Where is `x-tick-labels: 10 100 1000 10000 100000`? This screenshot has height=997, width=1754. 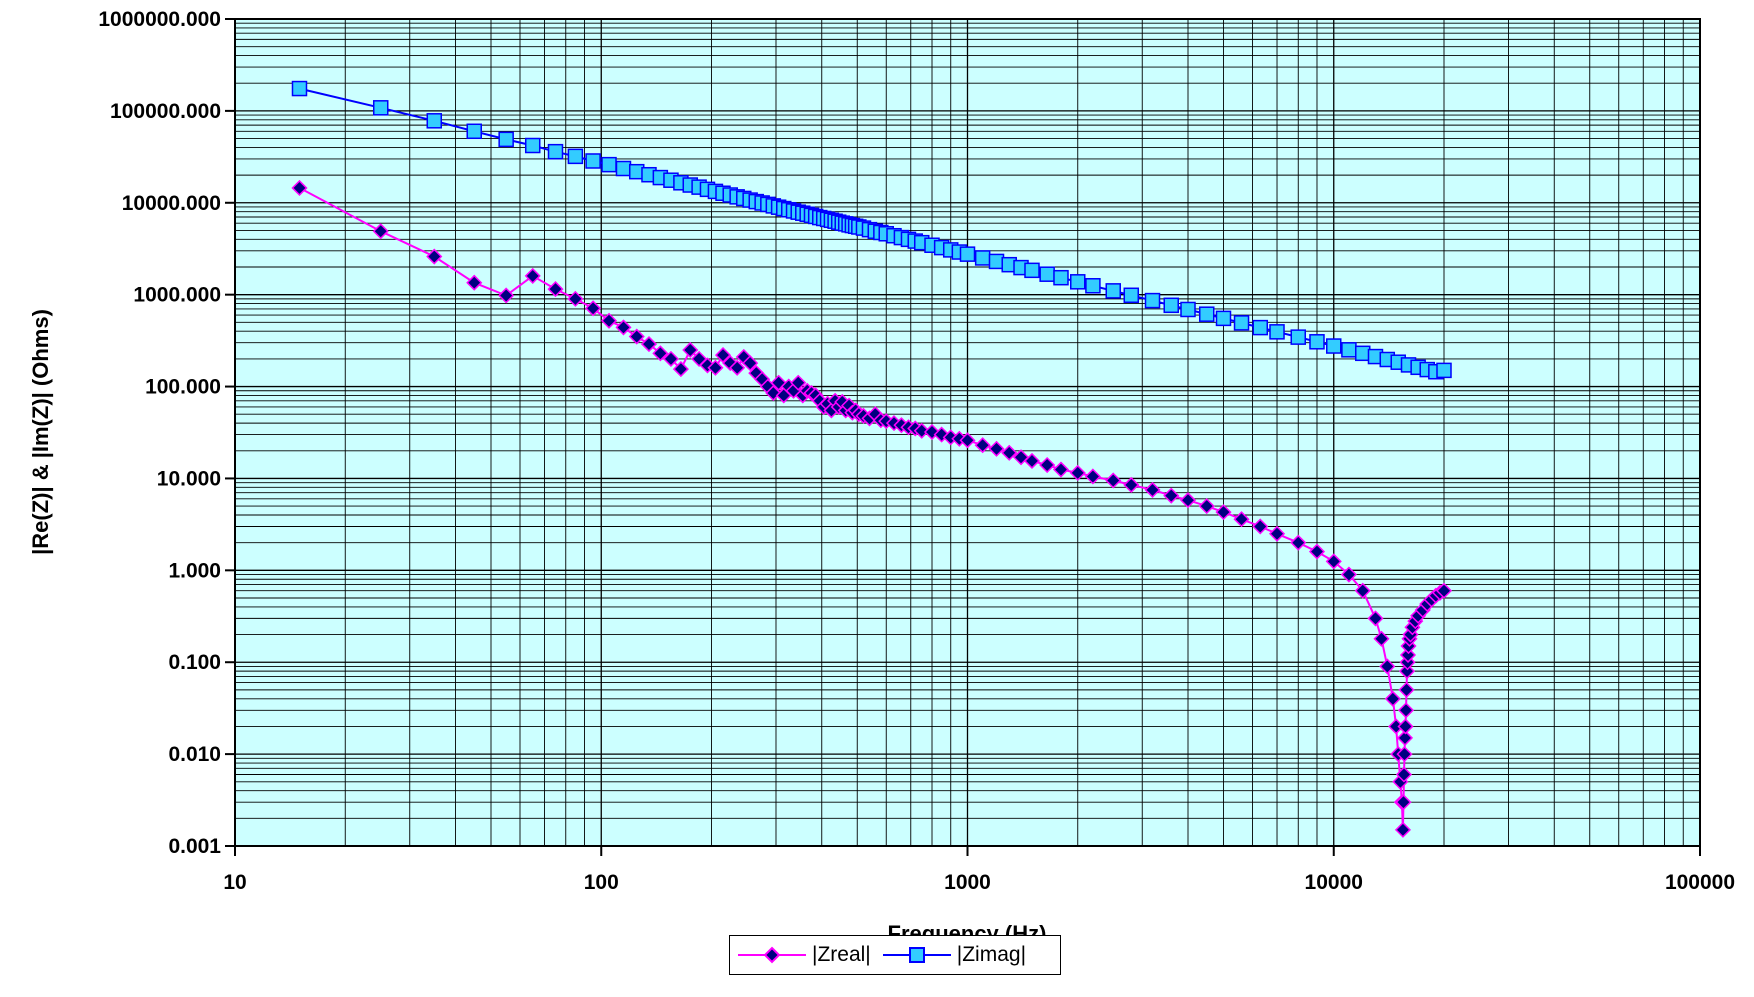
x-tick-labels: 10 100 1000 10000 100000 is located at coordinates (979, 882).